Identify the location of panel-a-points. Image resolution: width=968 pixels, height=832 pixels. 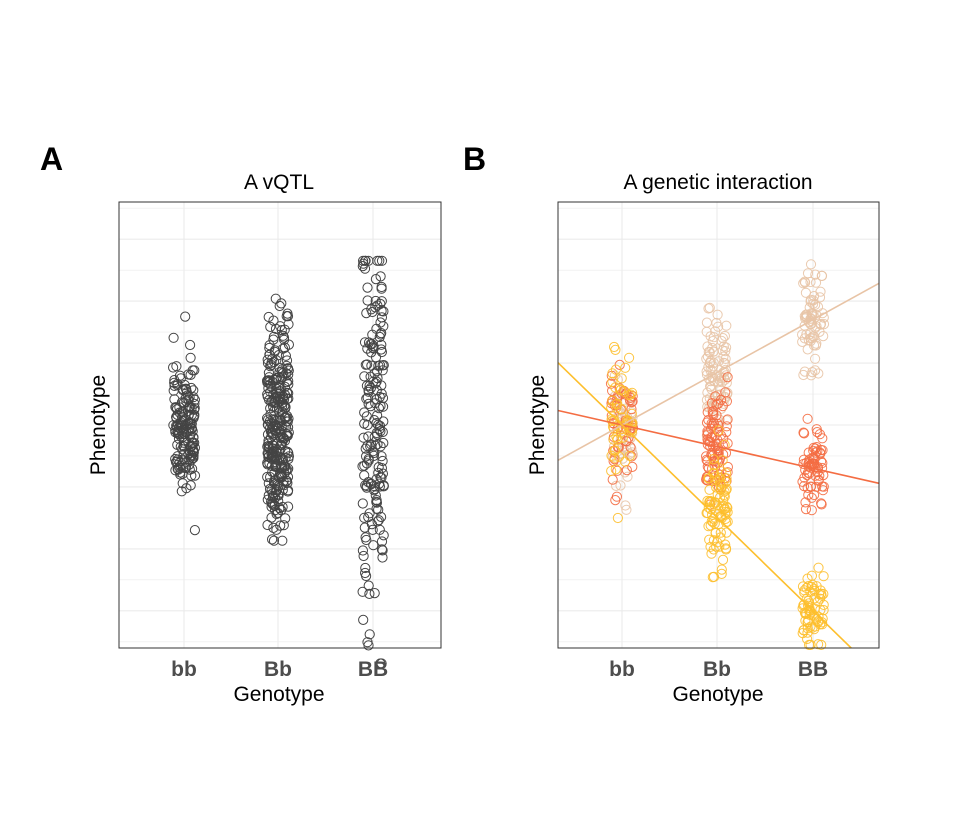
(278, 462).